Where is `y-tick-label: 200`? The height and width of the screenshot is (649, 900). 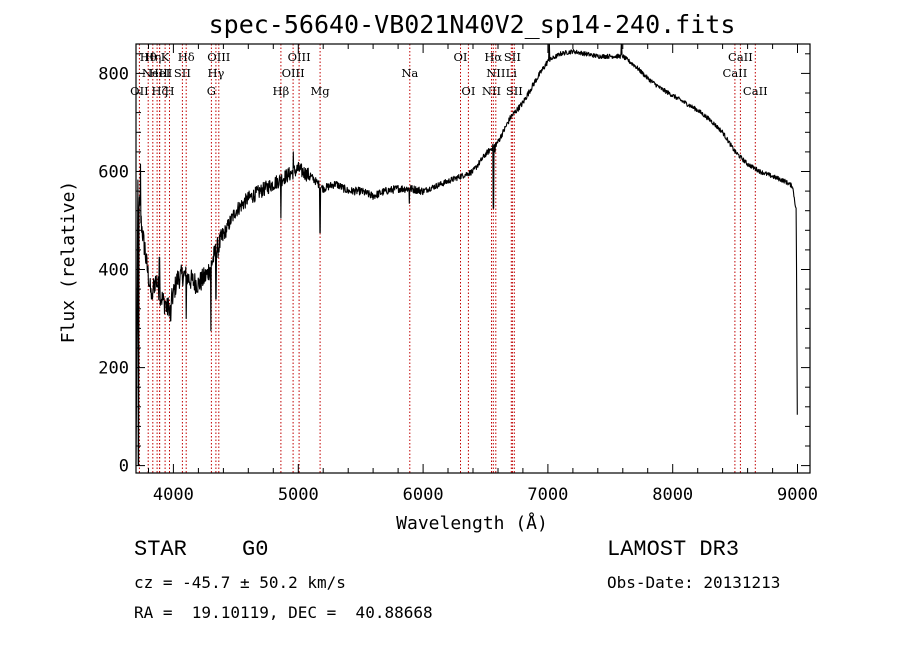 y-tick-label: 200 is located at coordinates (113, 369).